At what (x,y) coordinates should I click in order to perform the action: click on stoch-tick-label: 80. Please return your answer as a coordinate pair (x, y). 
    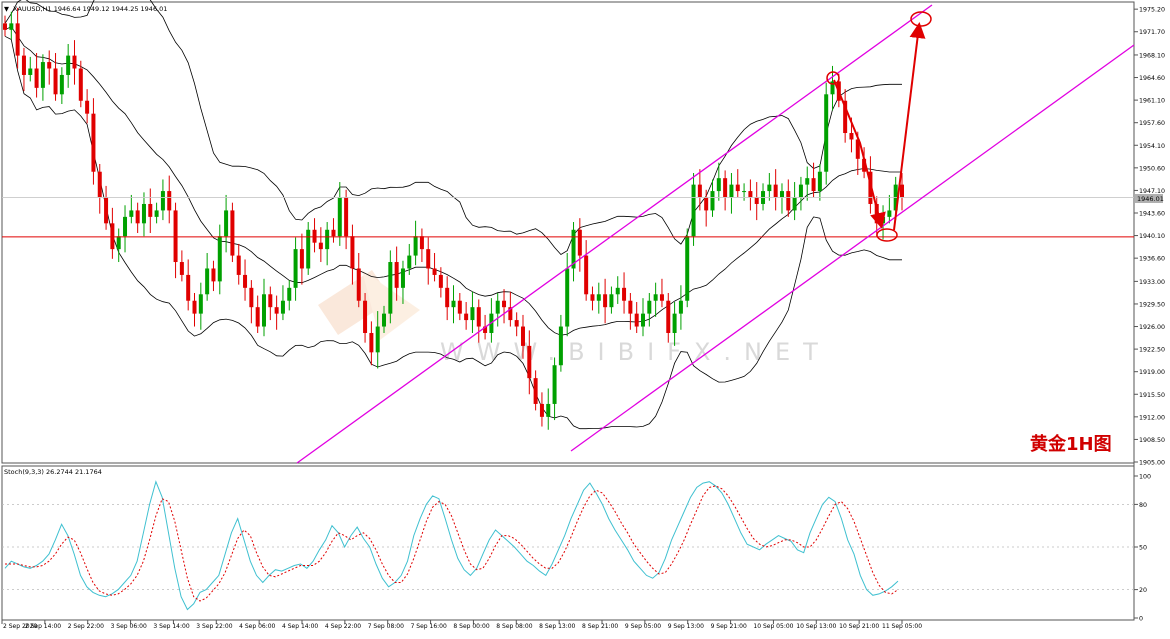
    Looking at the image, I should click on (1143, 505).